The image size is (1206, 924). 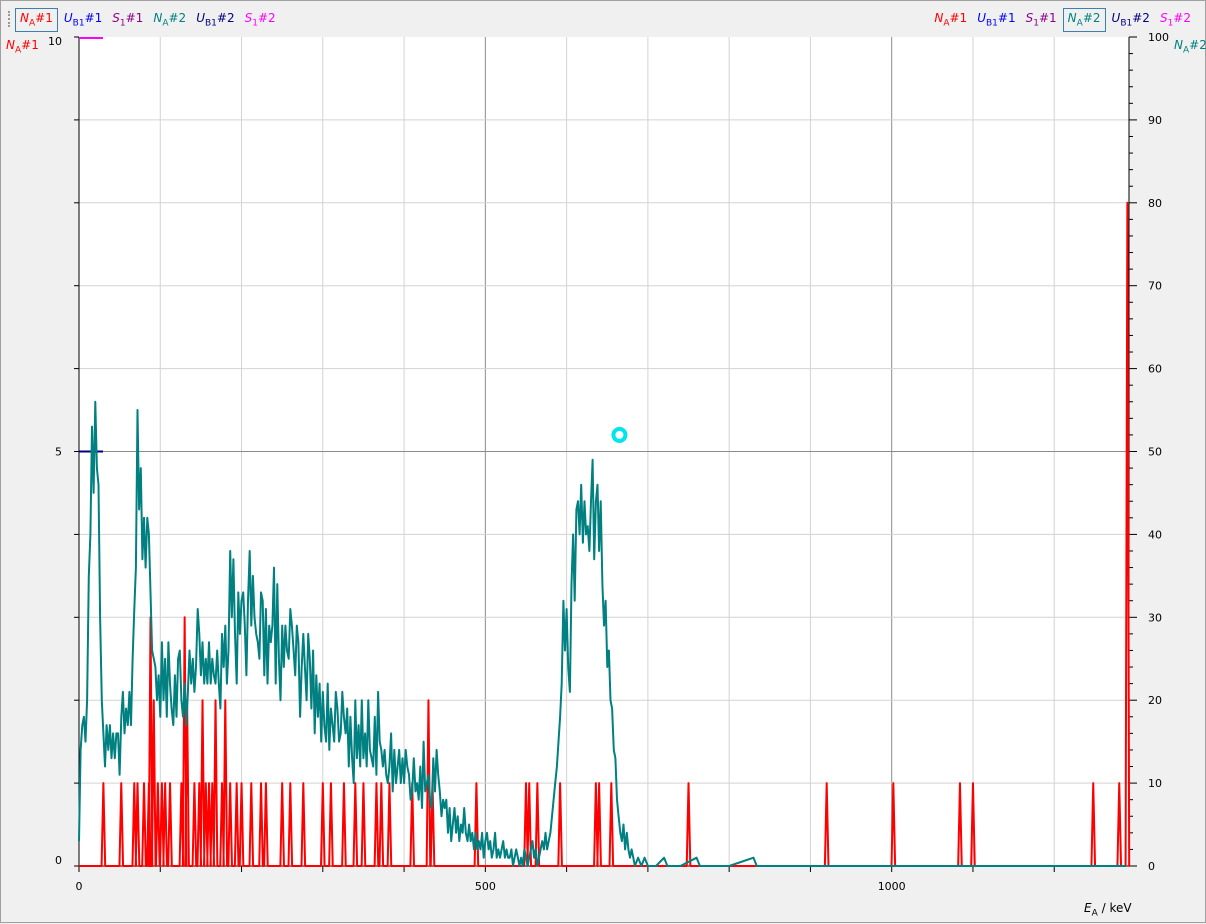 What do you see at coordinates (1155, 617) in the screenshot?
I see `right-tick-label: 30` at bounding box center [1155, 617].